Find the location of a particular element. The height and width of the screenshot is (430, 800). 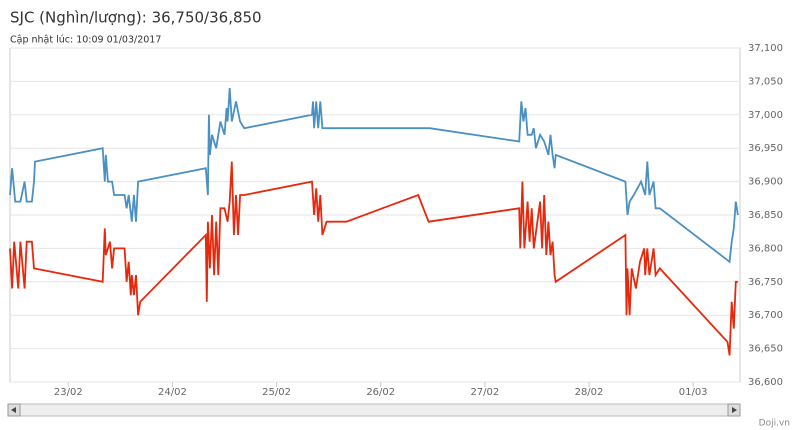

scrollbar-track is located at coordinates (374, 410).